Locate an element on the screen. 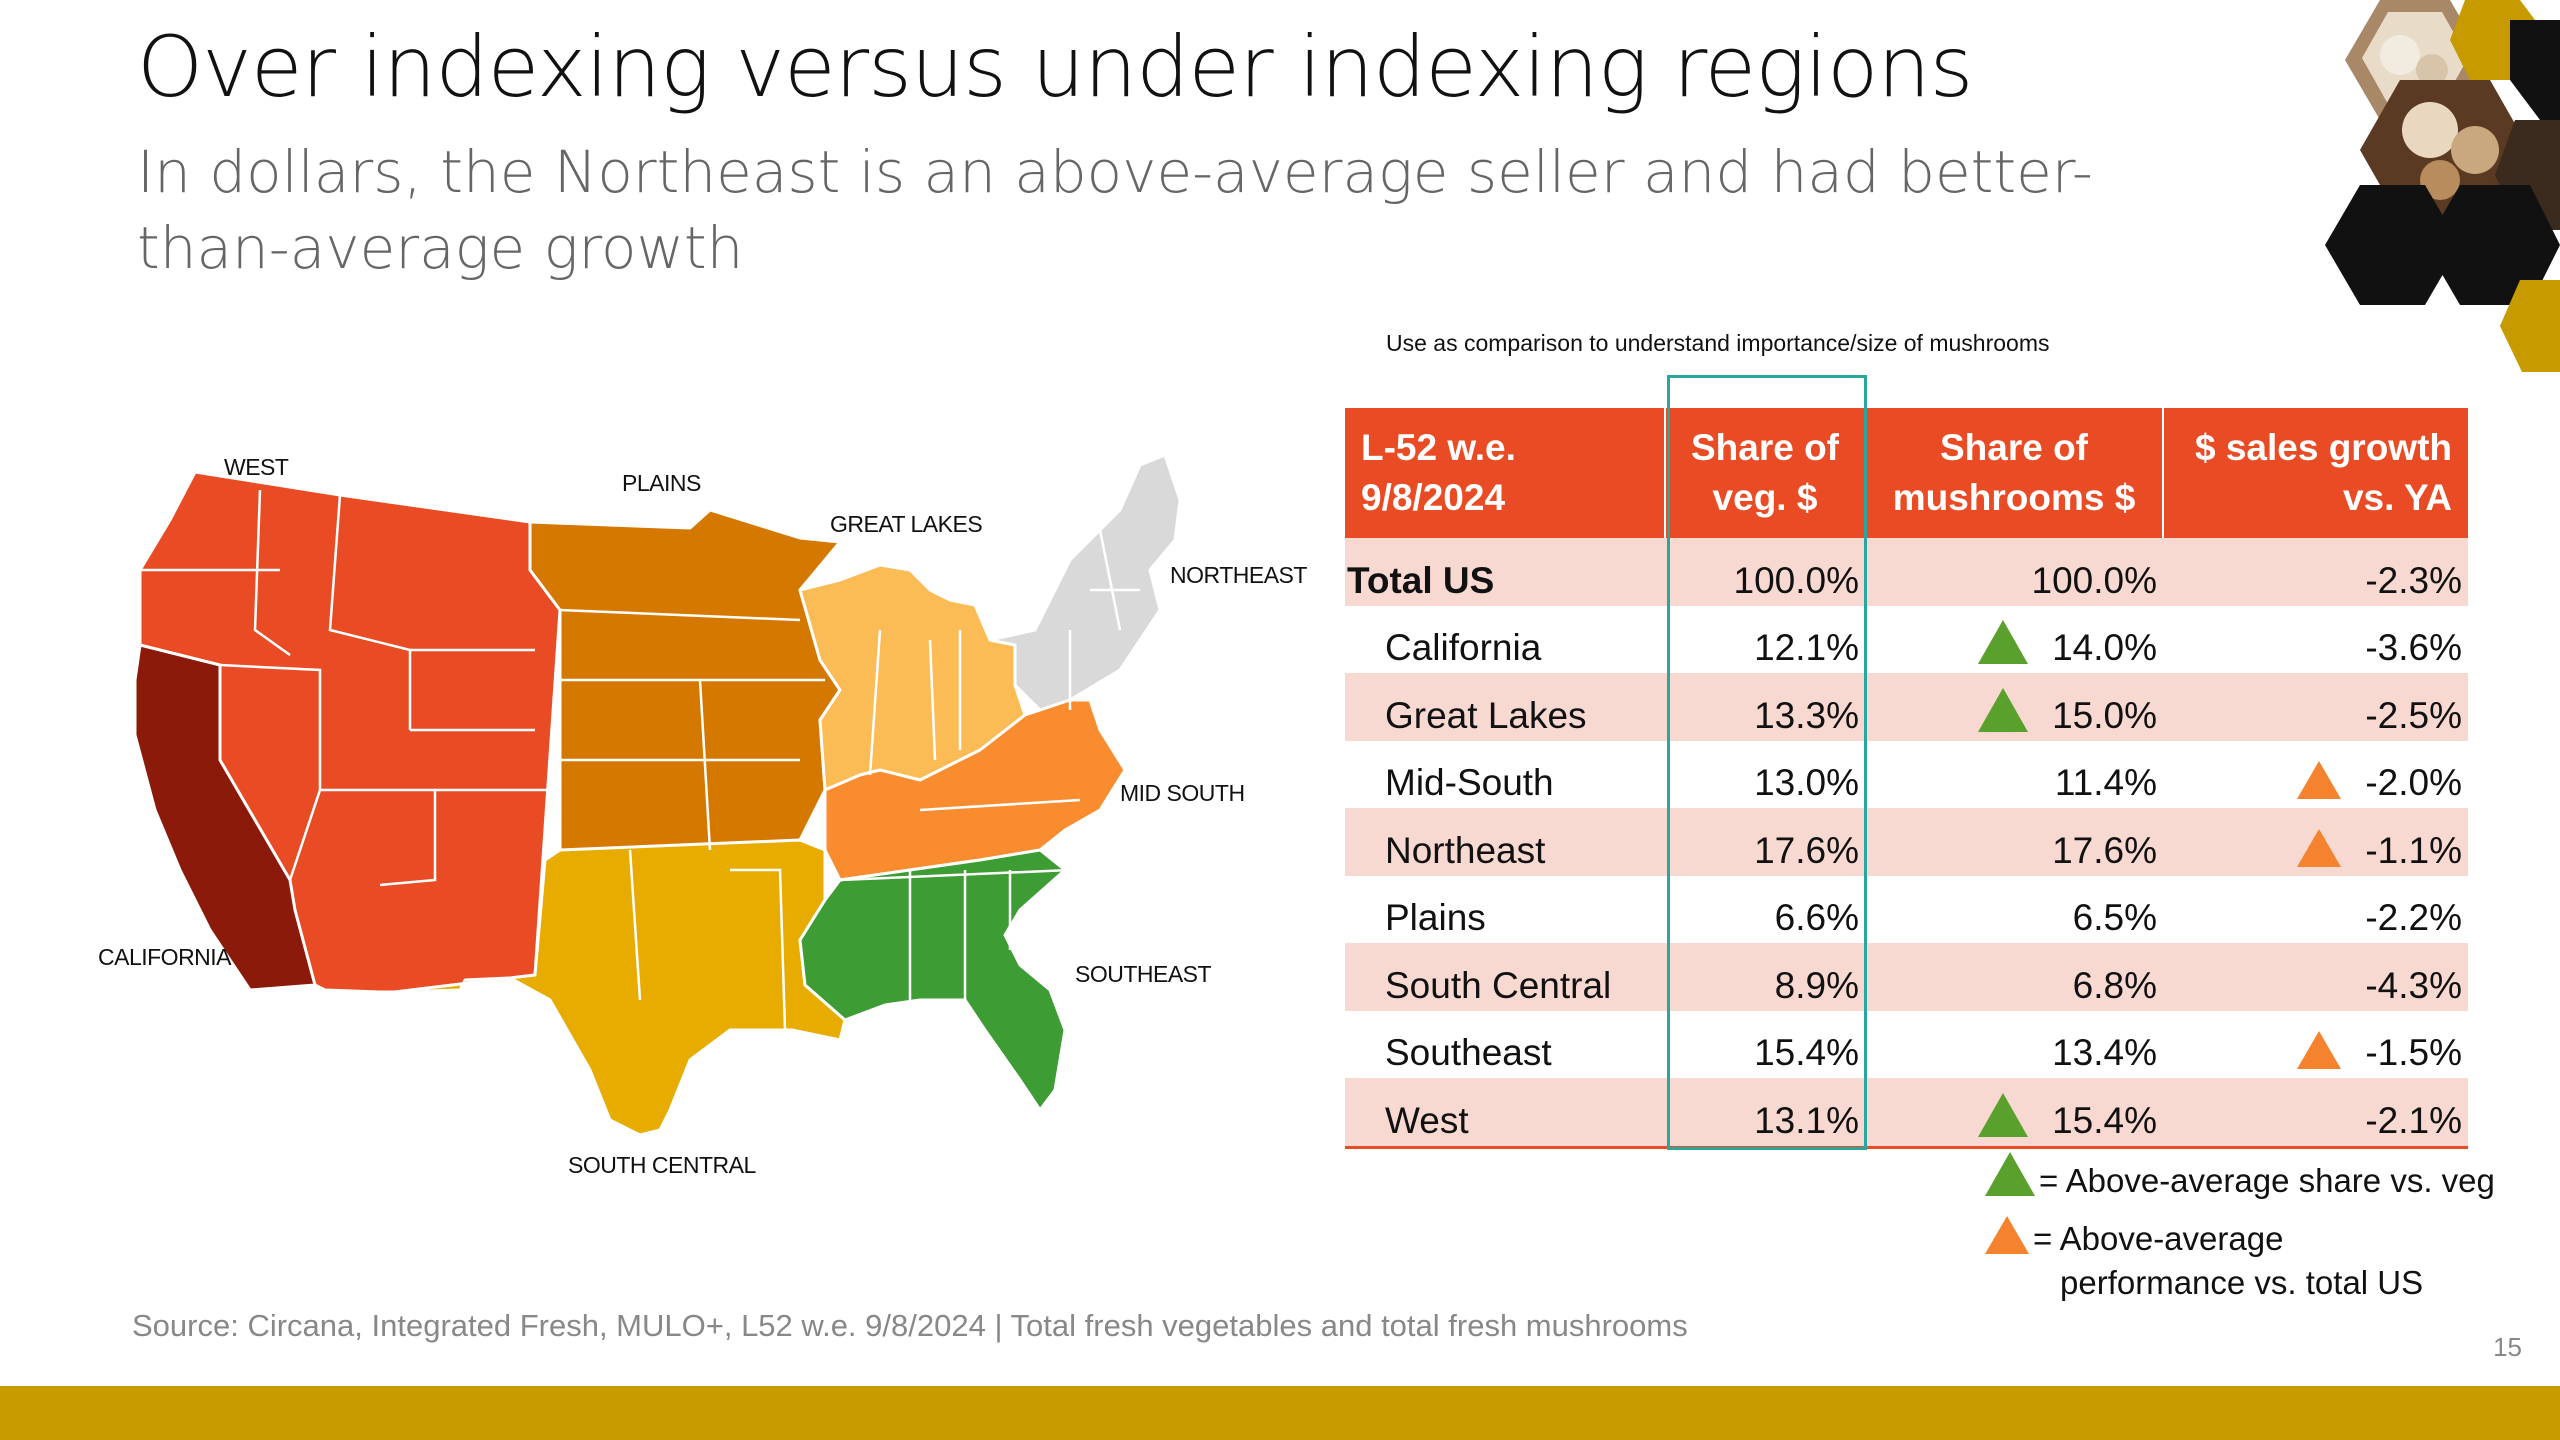 This screenshot has height=1440, width=2560. map-label-mid-south: MID SOUTH is located at coordinates (1182, 793).